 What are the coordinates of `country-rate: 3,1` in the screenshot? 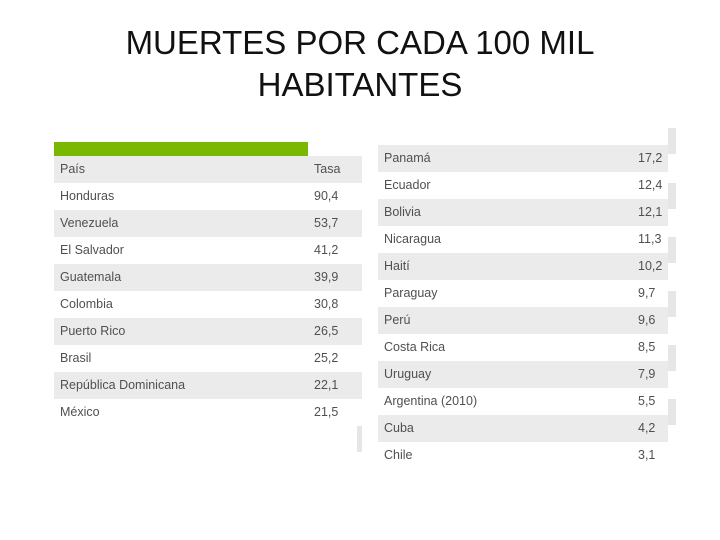 It's located at (647, 455).